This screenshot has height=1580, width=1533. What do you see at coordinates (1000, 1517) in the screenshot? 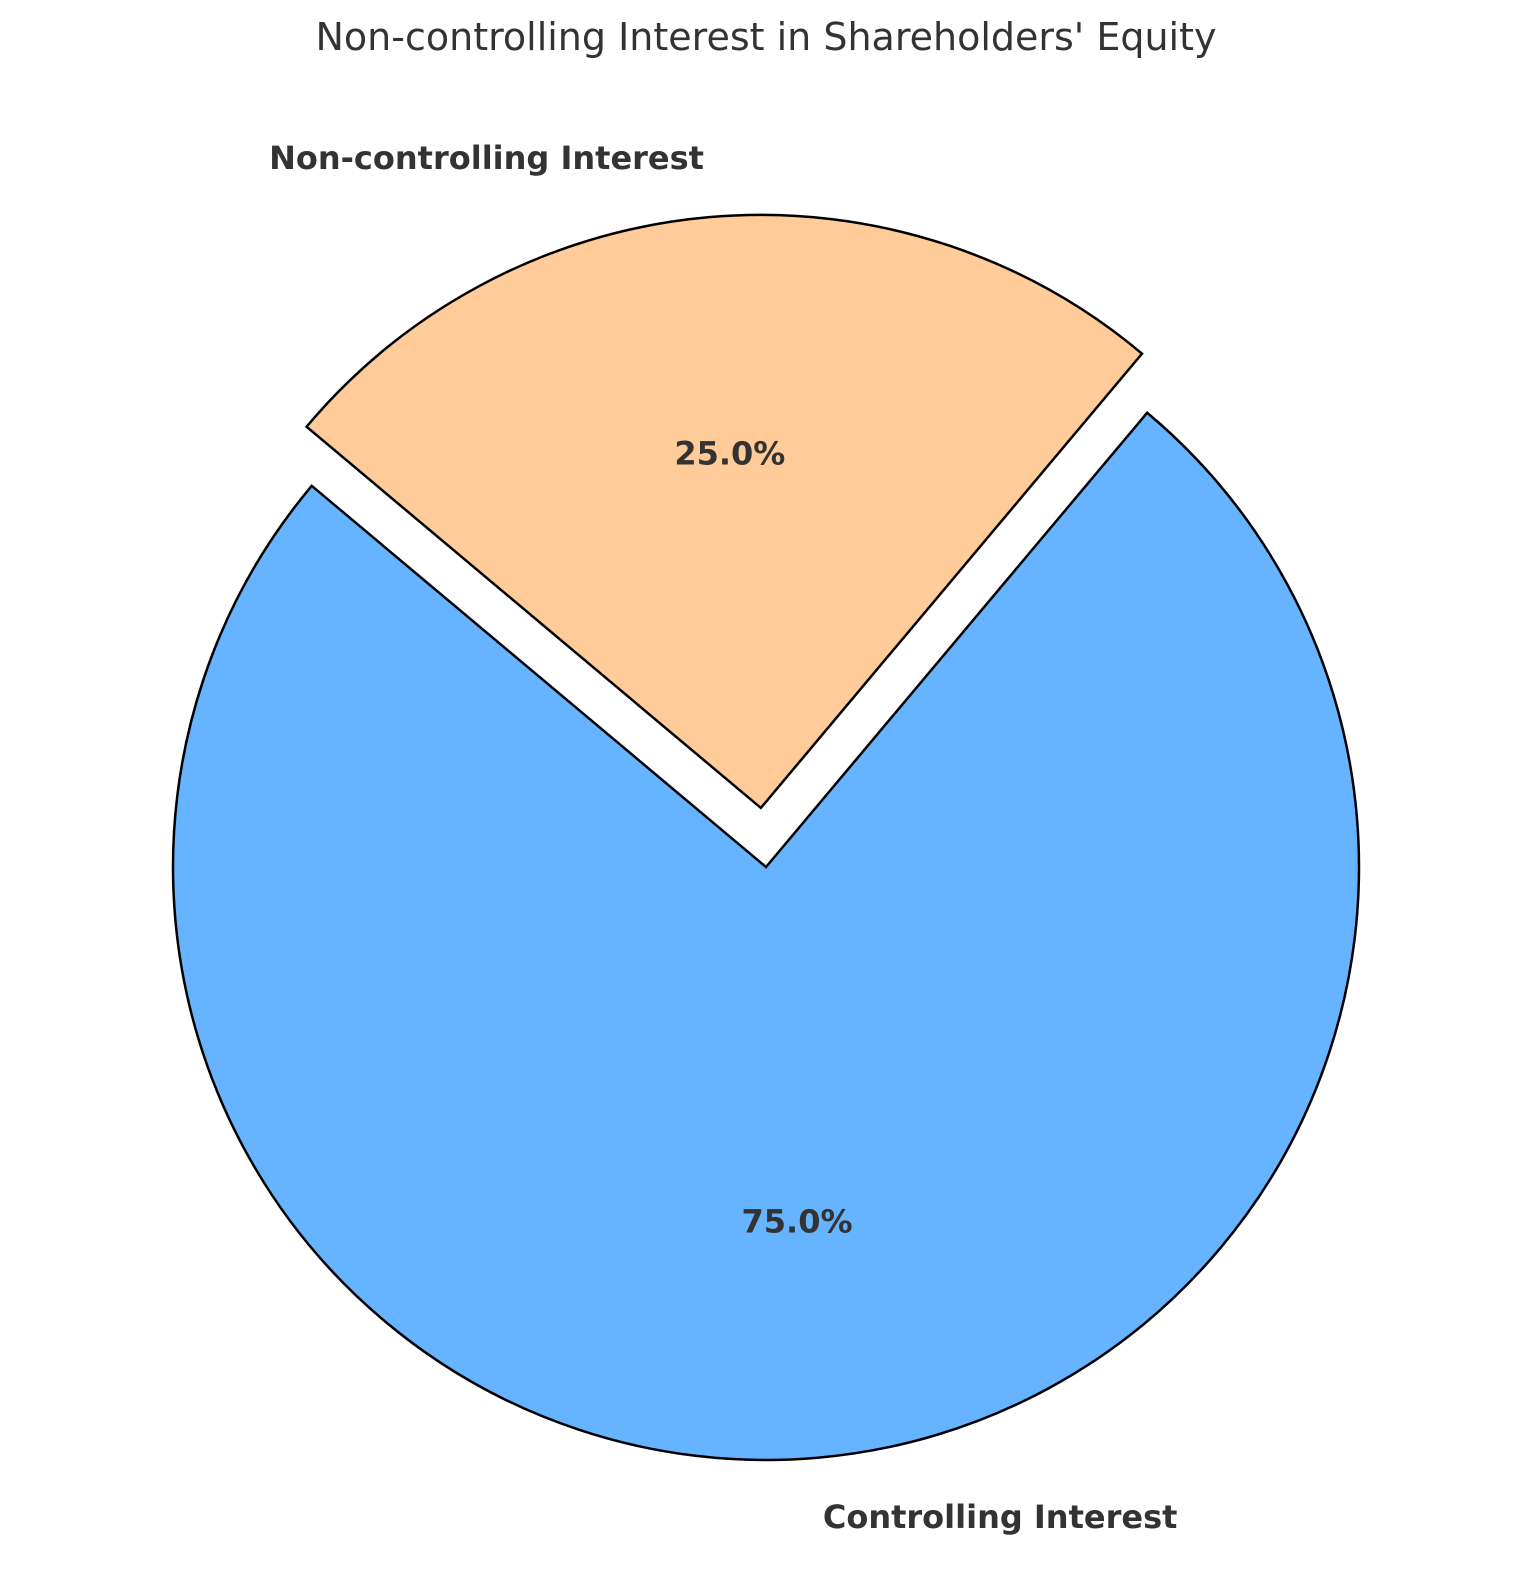
I see `slice-label-controlling-interest: Controlling Interest` at bounding box center [1000, 1517].